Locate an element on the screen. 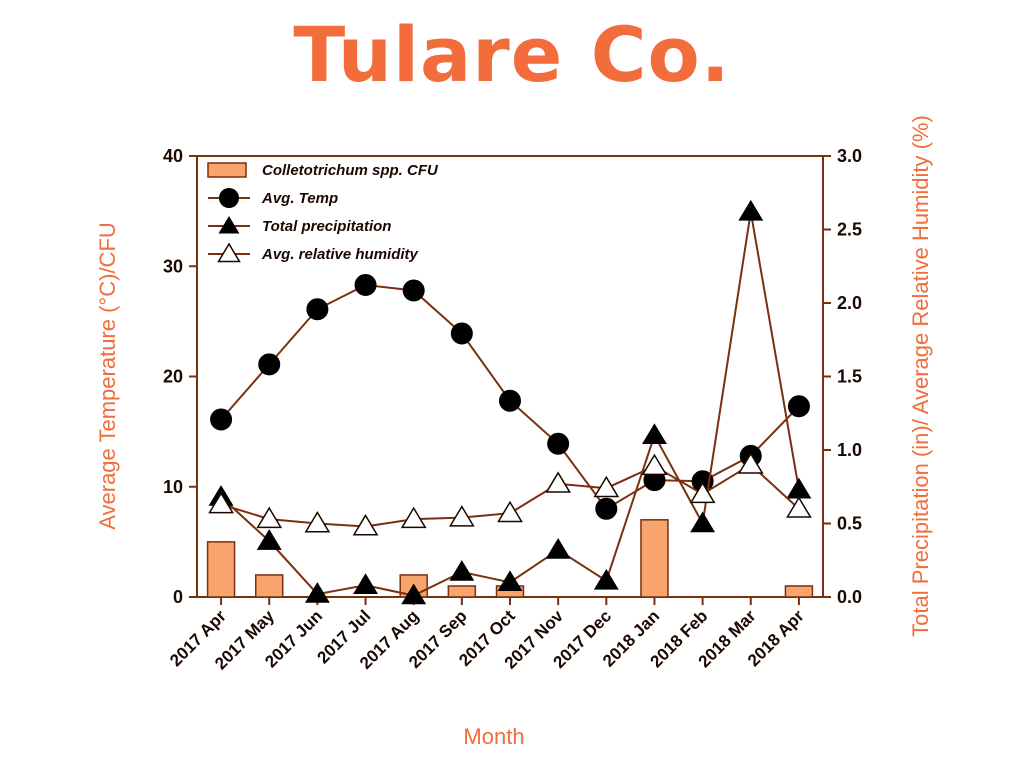 This screenshot has height=768, width=1024. y-right-tick-label: 3.0 is located at coordinates (849, 156).